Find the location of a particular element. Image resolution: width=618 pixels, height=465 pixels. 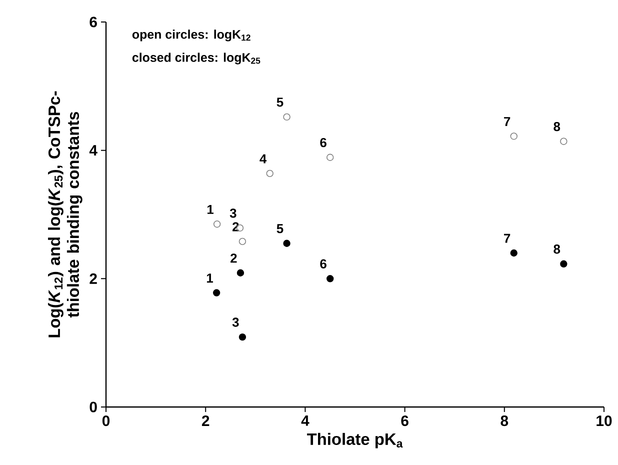

annotation: open circles: logK$_{12}$ is located at coordinates (191, 36).